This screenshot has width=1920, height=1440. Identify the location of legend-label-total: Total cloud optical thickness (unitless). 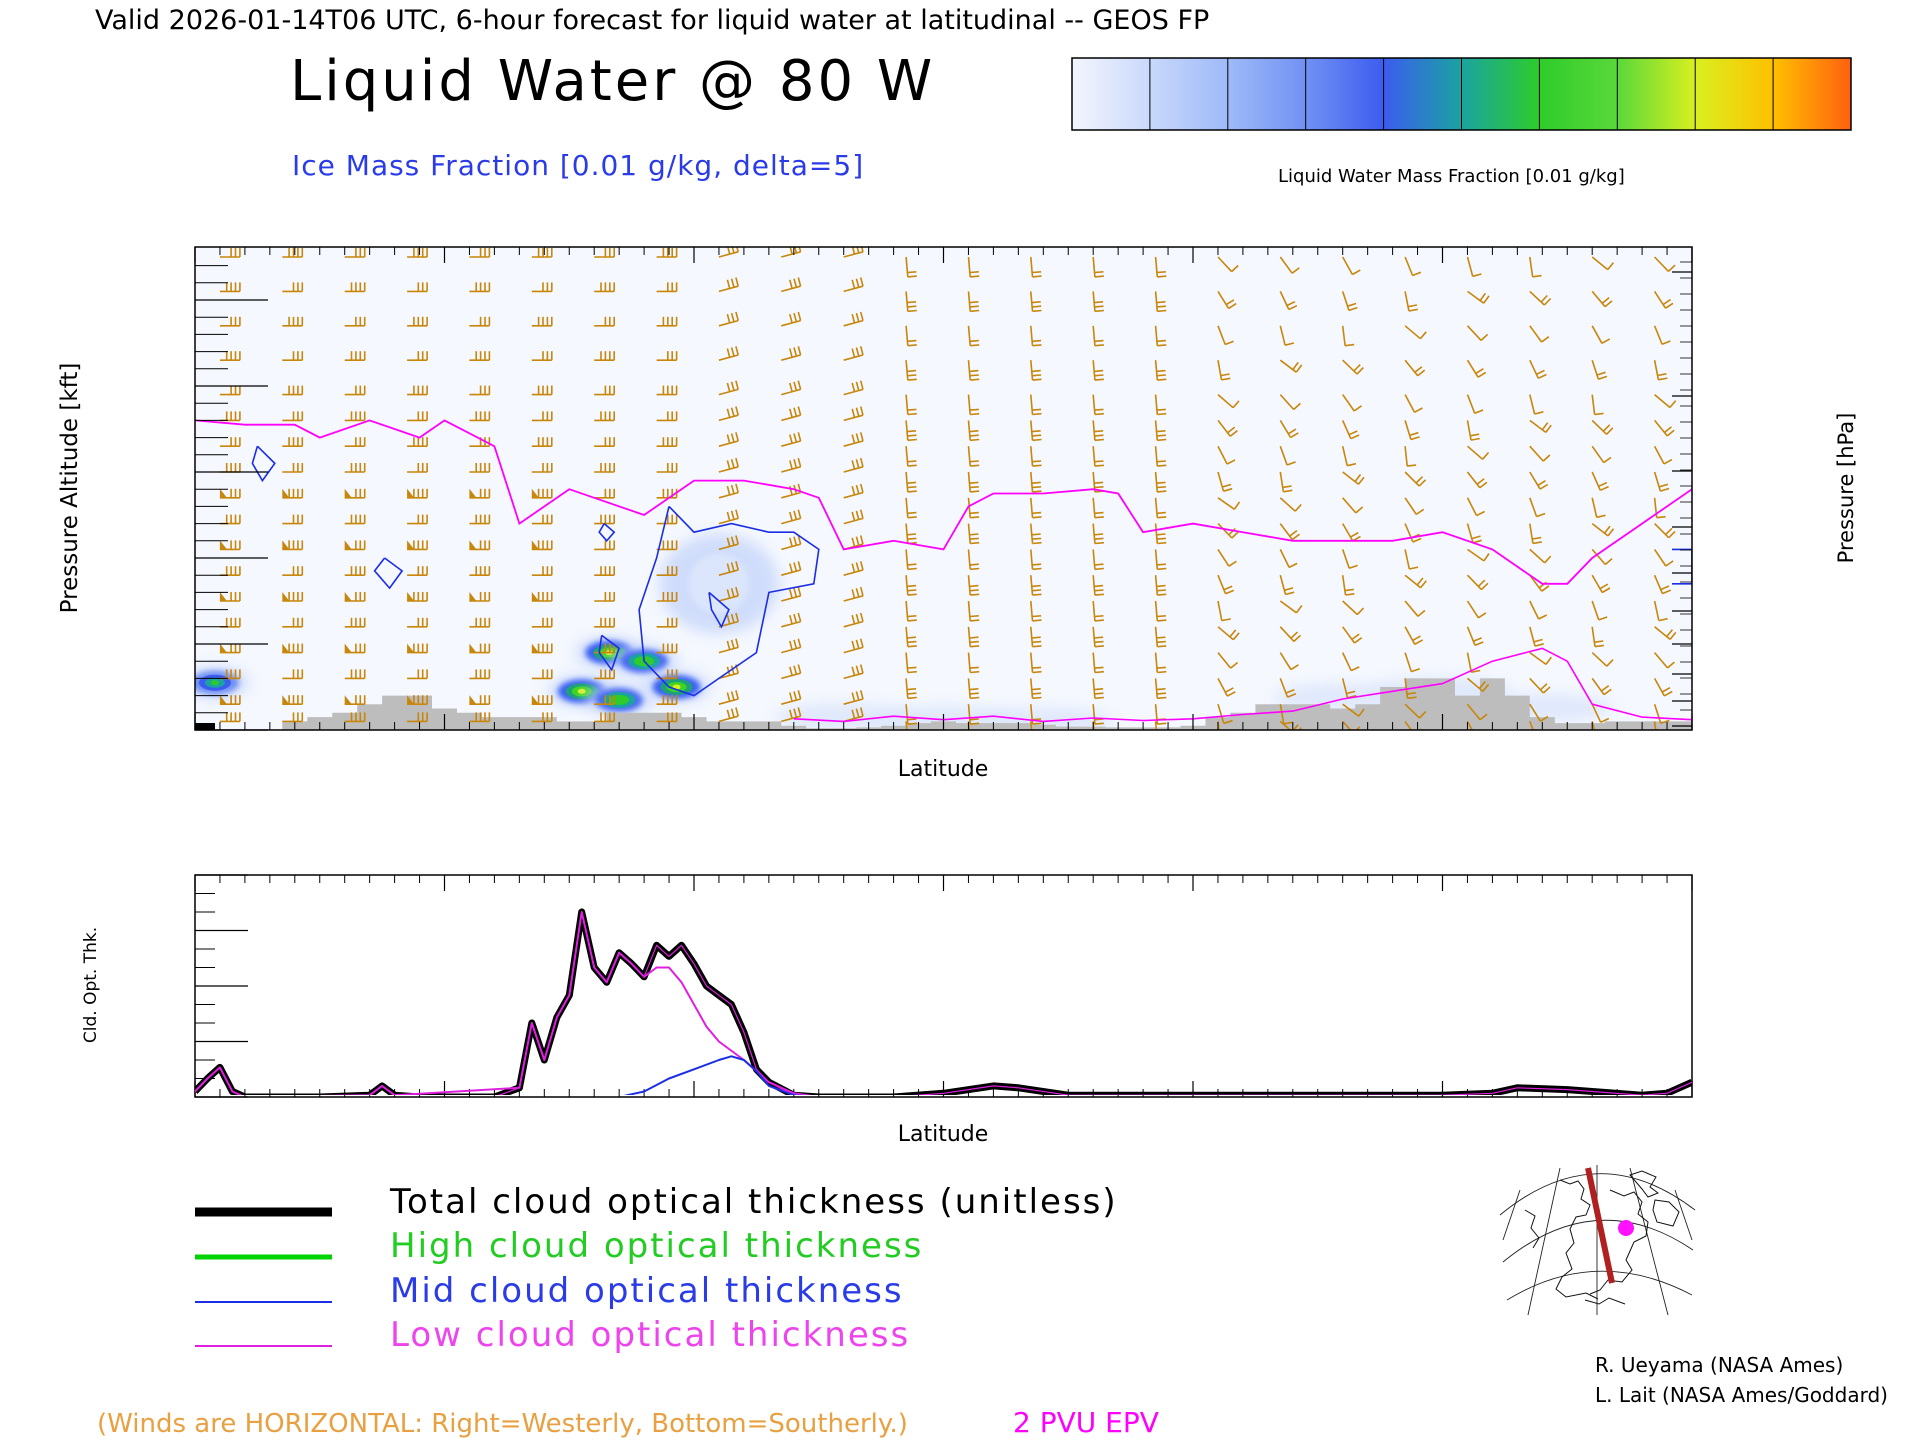
(753, 1202).